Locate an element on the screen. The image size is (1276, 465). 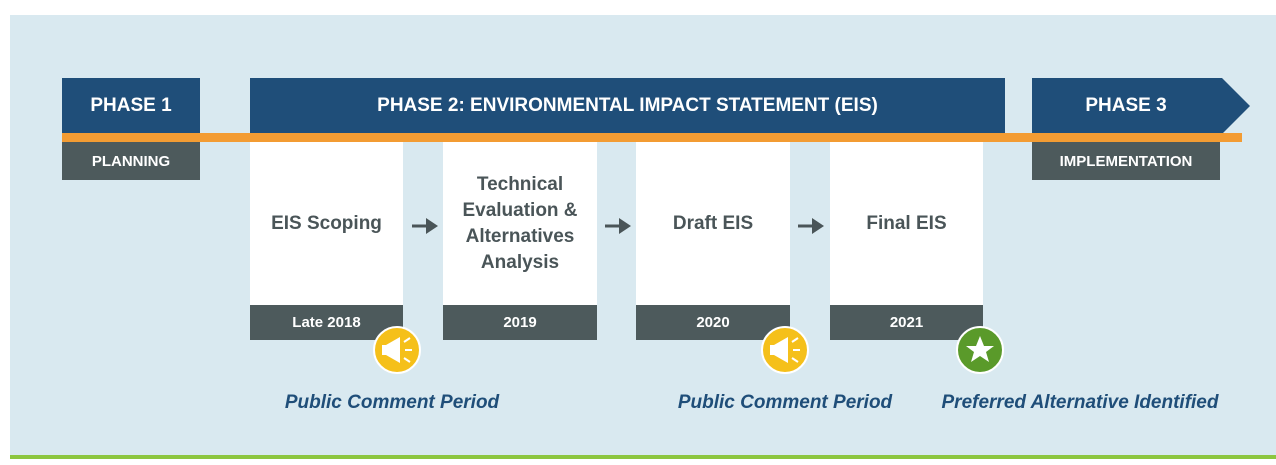
step-label: EIS Scoping is located at coordinates (326, 223).